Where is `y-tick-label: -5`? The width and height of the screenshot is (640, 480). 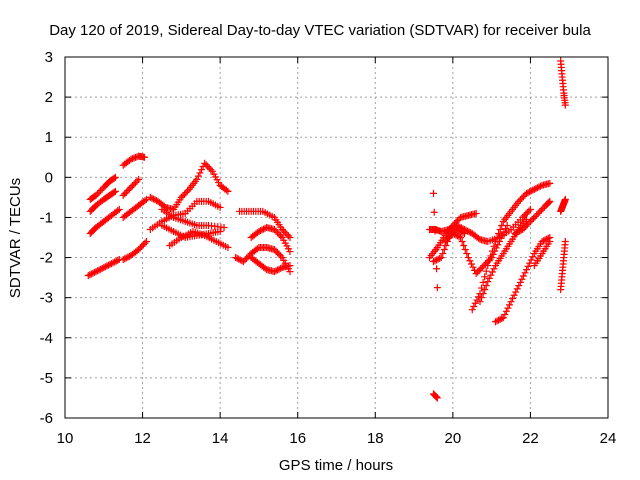 y-tick-label: -5 is located at coordinates (46, 378).